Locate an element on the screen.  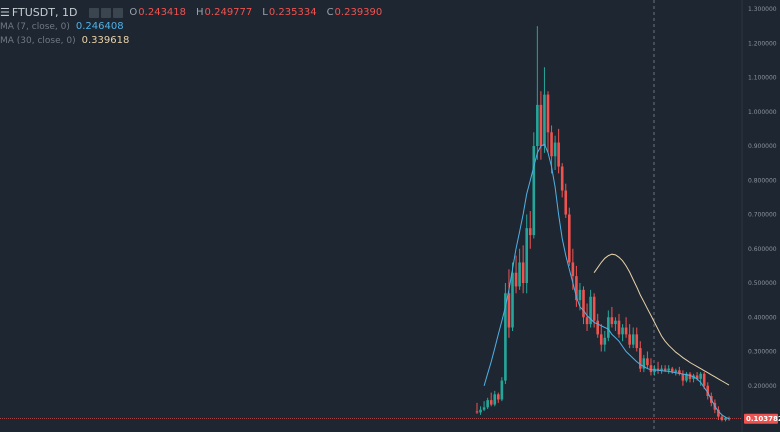
settings-icon is located at coordinates (106, 13).